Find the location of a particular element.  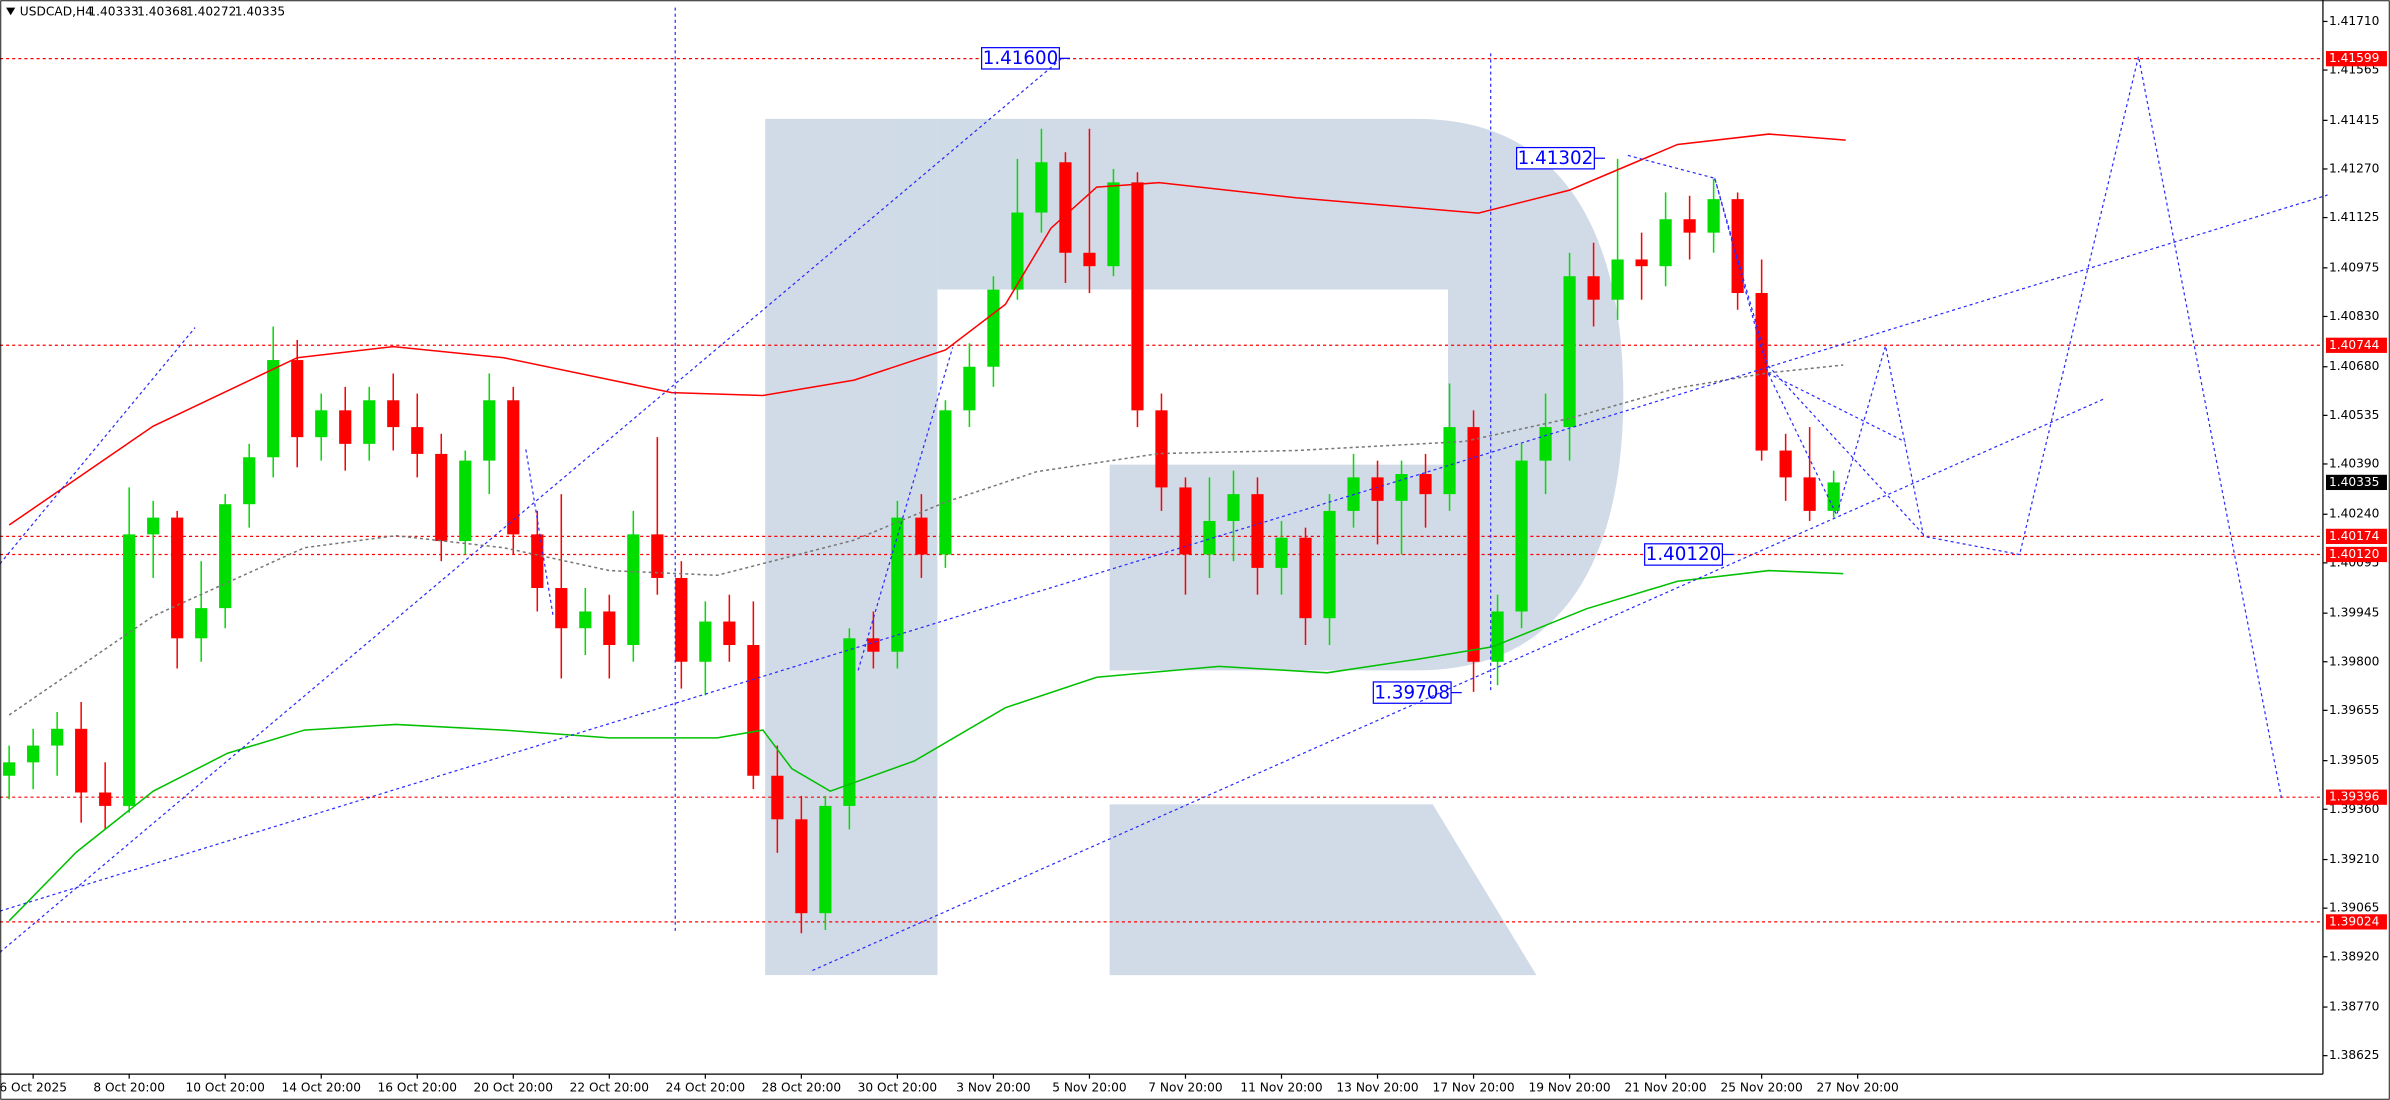

y-tick-label: 1.40390 is located at coordinates (2354, 463).